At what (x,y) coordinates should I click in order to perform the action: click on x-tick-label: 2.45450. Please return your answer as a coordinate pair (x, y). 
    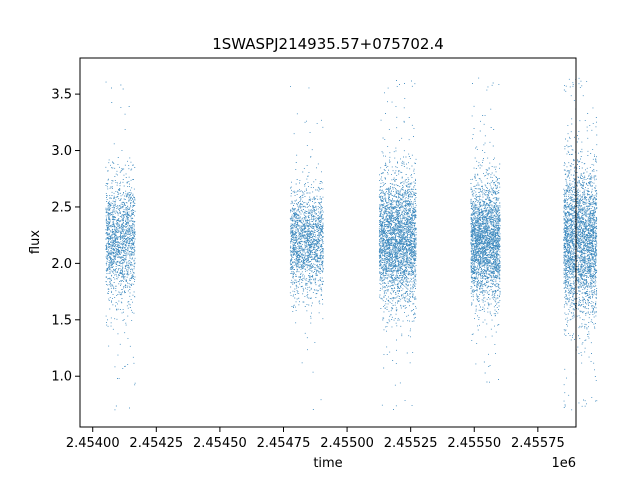
    Looking at the image, I should click on (220, 443).